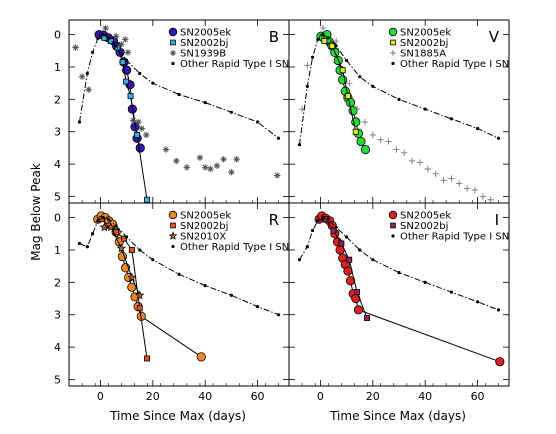 The image size is (556, 434). What do you see at coordinates (124, 289) in the screenshot?
I see `series-sn2002bj` at bounding box center [124, 289].